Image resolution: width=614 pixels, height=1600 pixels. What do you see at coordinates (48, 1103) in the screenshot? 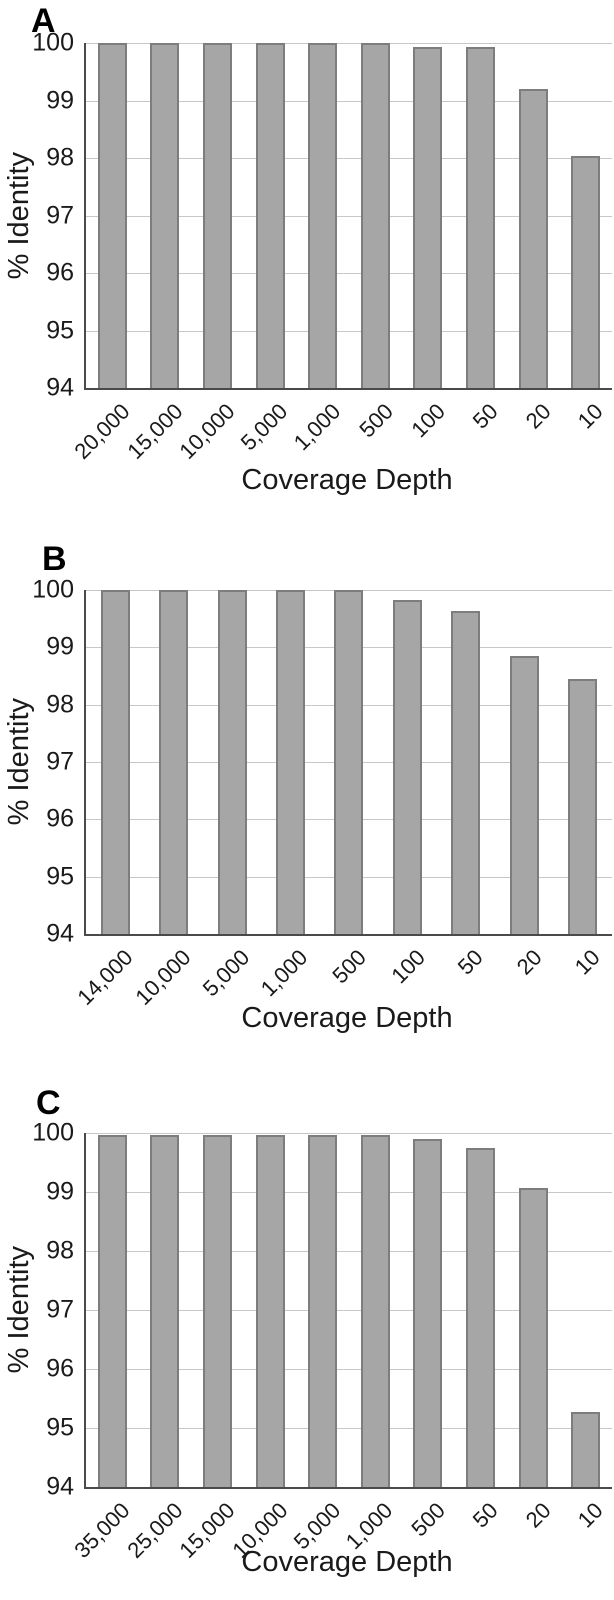
I see `panel-c-letter: C` at bounding box center [48, 1103].